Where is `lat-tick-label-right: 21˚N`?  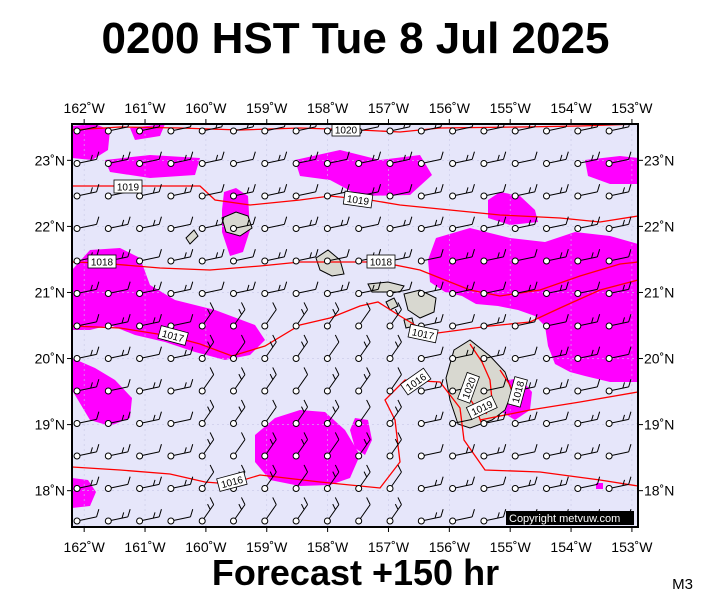
lat-tick-label-right: 21˚N is located at coordinates (659, 292).